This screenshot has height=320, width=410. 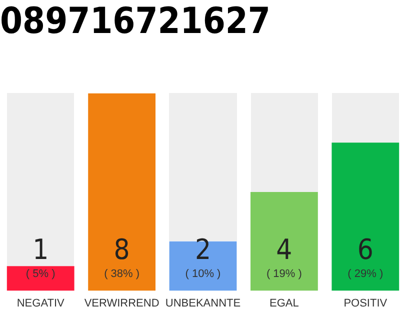 I want to click on annotation: ( 5% ), so click(x=41, y=274).